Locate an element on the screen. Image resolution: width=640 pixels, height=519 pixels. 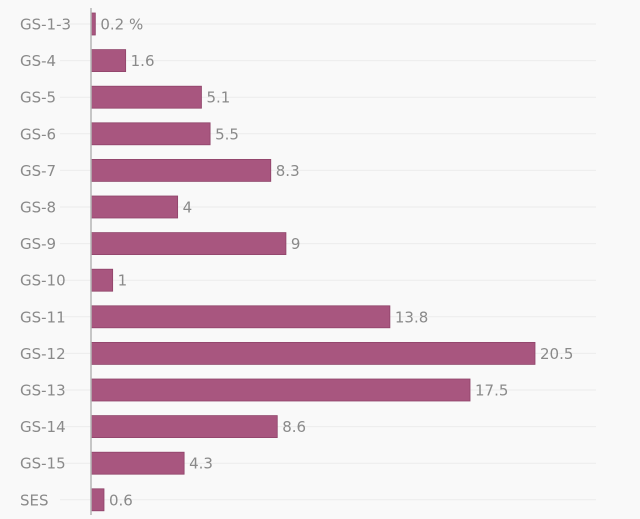
category-label: GS-4 is located at coordinates (38, 61).